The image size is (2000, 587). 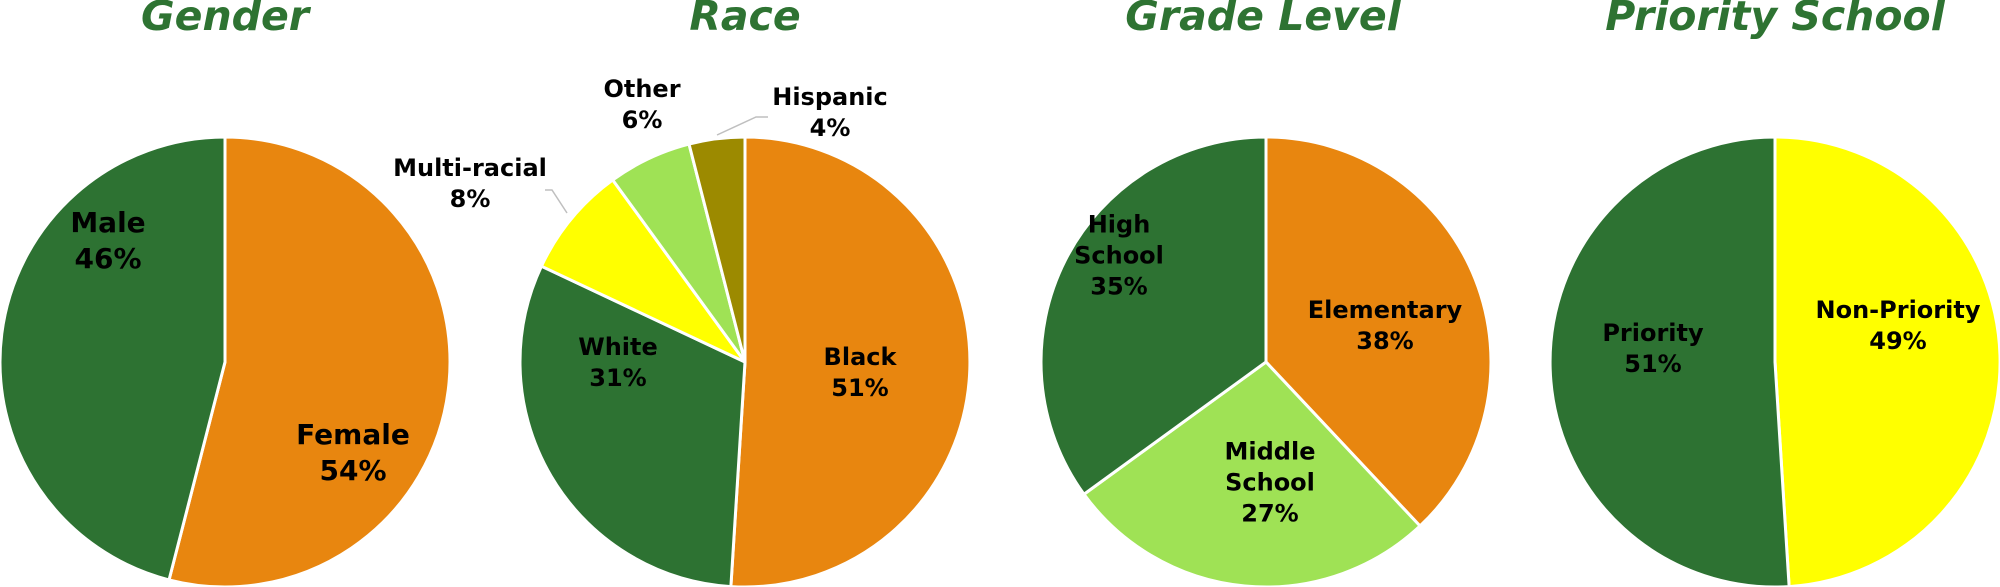 What do you see at coordinates (352, 470) in the screenshot?
I see `slice-label-line: 54%` at bounding box center [352, 470].